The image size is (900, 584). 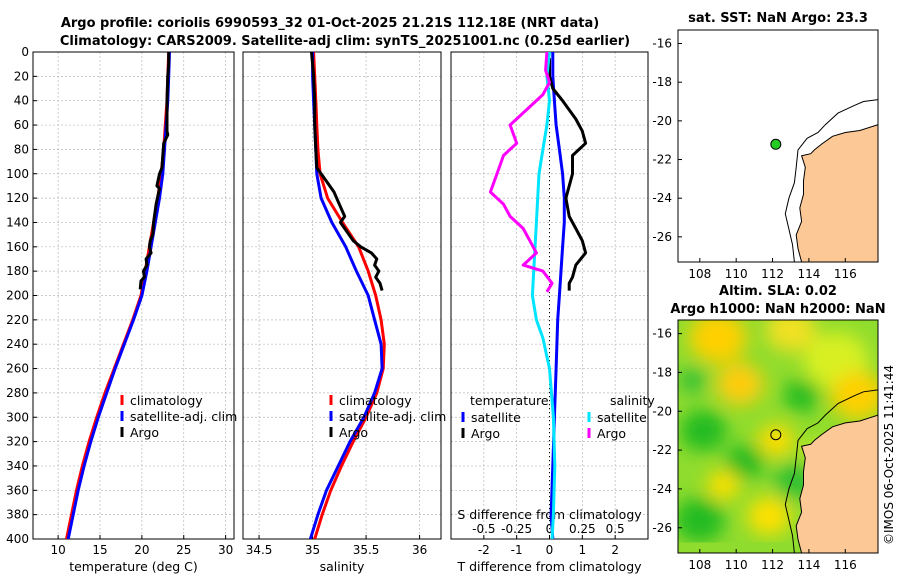 I want to click on s-tick-label: -0.5, so click(x=483, y=529).